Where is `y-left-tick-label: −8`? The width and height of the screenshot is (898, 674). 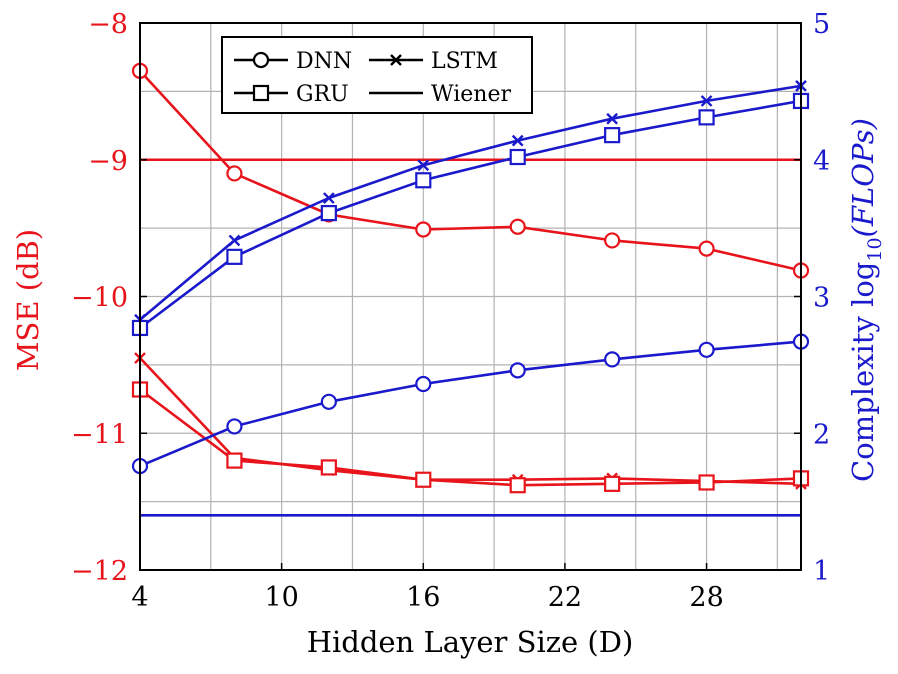
y-left-tick-label: −8 is located at coordinates (108, 24).